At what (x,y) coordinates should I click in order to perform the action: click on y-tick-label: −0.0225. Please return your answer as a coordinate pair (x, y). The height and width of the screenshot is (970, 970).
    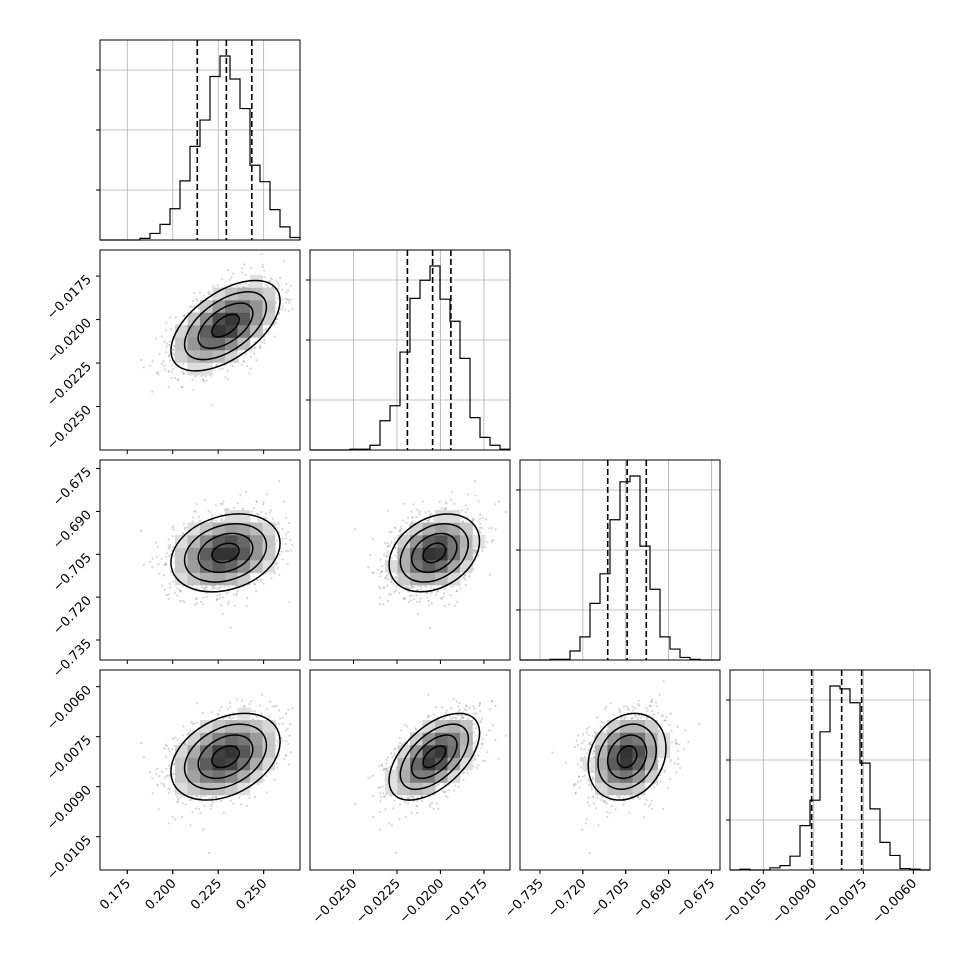
    Looking at the image, I should click on (69, 384).